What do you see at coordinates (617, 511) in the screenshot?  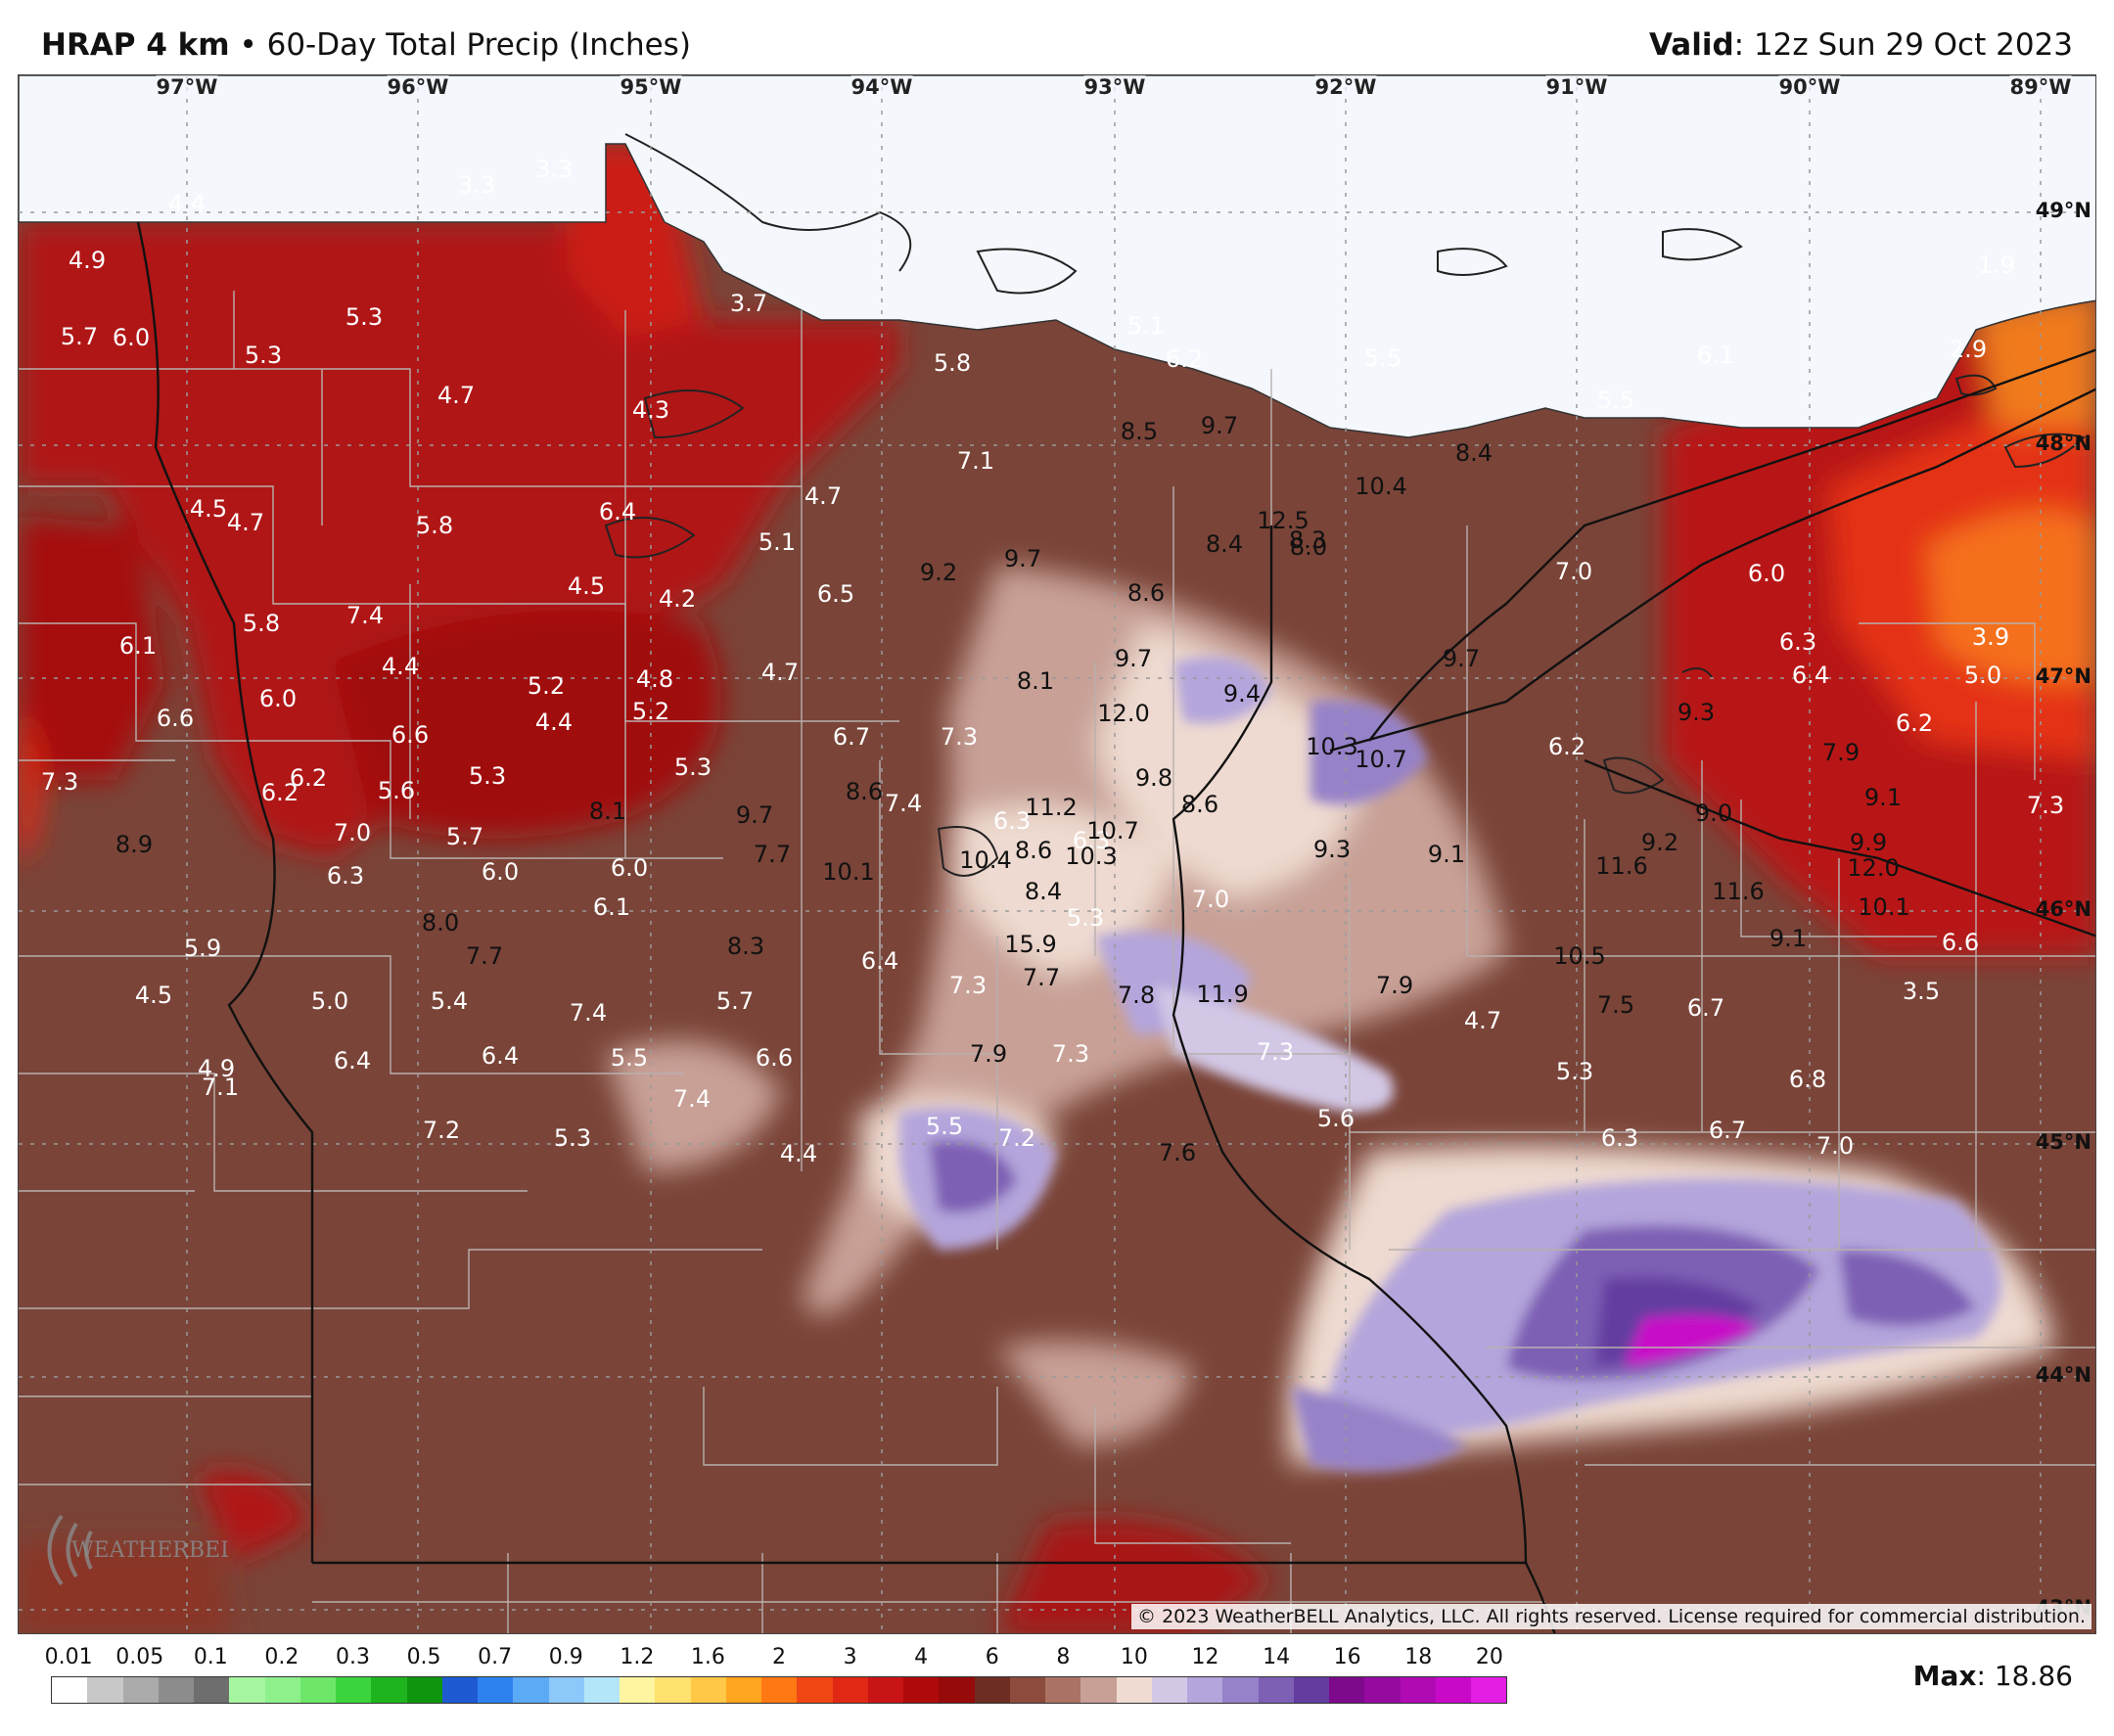 I see `precip-value-label: 6.4` at bounding box center [617, 511].